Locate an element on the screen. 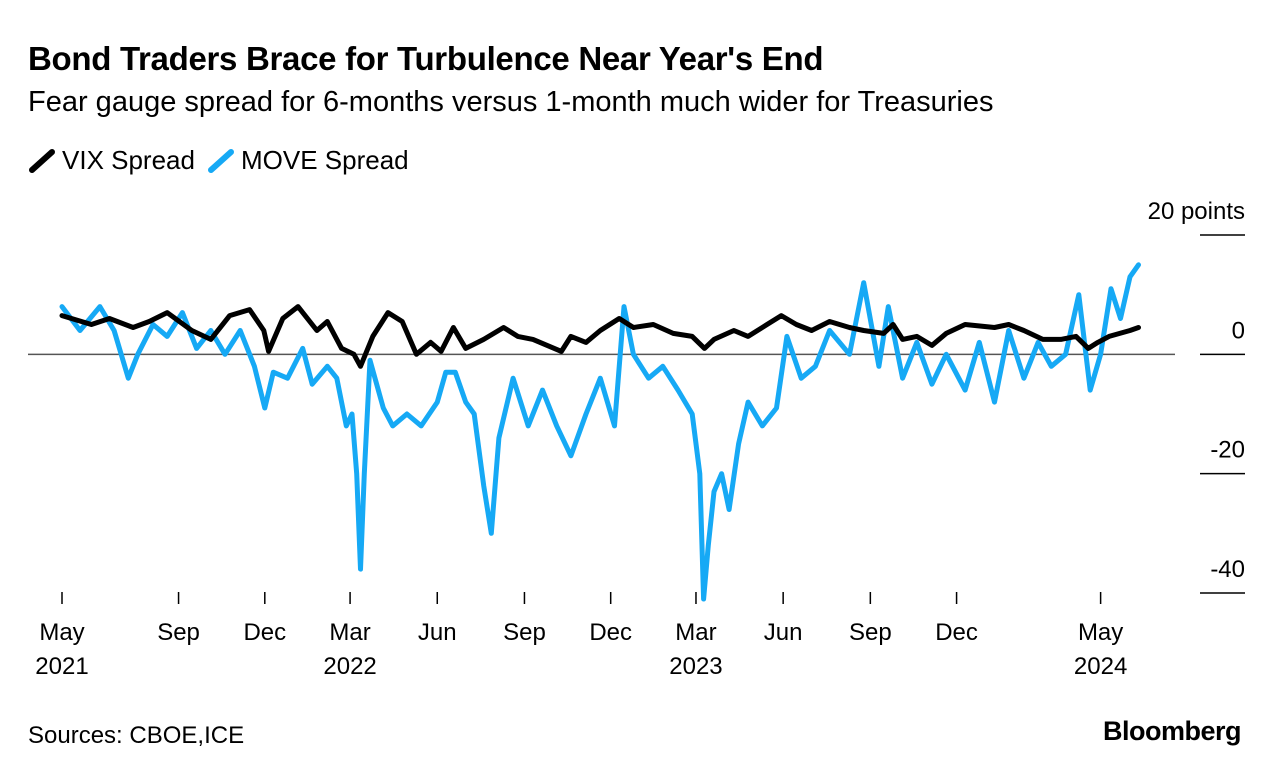 Image resolution: width=1279 pixels, height=776 pixels. x-tick-year-label: 2021 is located at coordinates (61, 666).